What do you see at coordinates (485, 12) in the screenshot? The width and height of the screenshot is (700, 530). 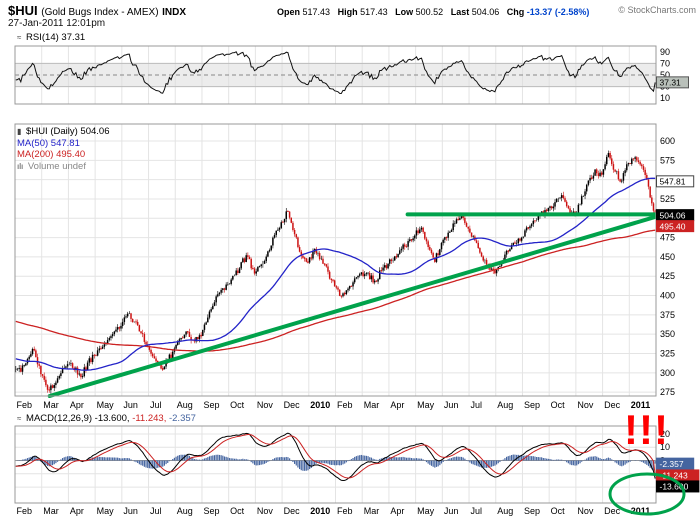 I see `last-value: 504.06` at bounding box center [485, 12].